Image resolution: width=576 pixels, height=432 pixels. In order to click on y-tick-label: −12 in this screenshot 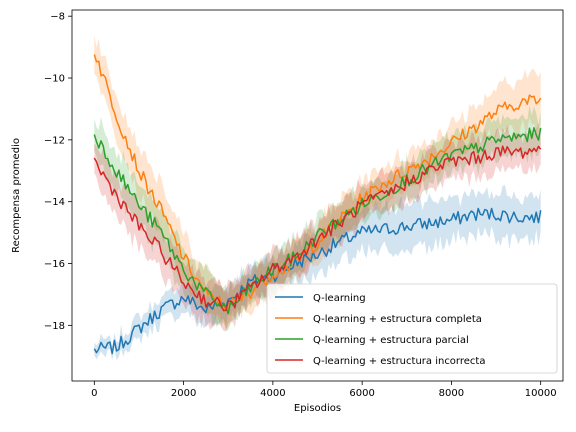, I will do `click(54, 140)`.